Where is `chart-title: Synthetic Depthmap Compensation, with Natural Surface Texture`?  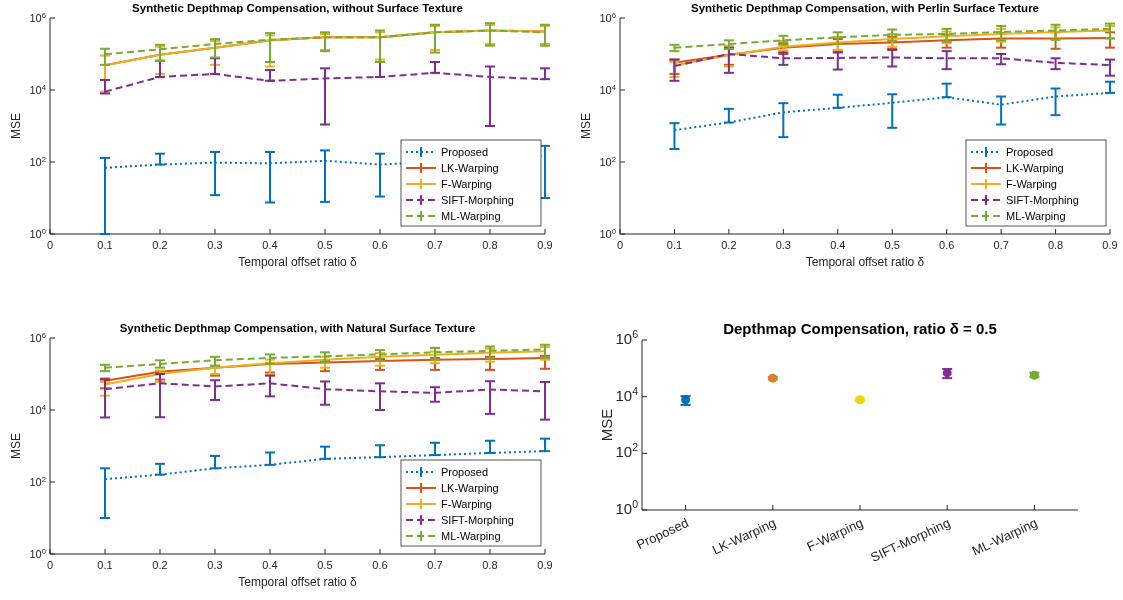 chart-title: Synthetic Depthmap Compensation, with Natural Surface Texture is located at coordinates (297, 328).